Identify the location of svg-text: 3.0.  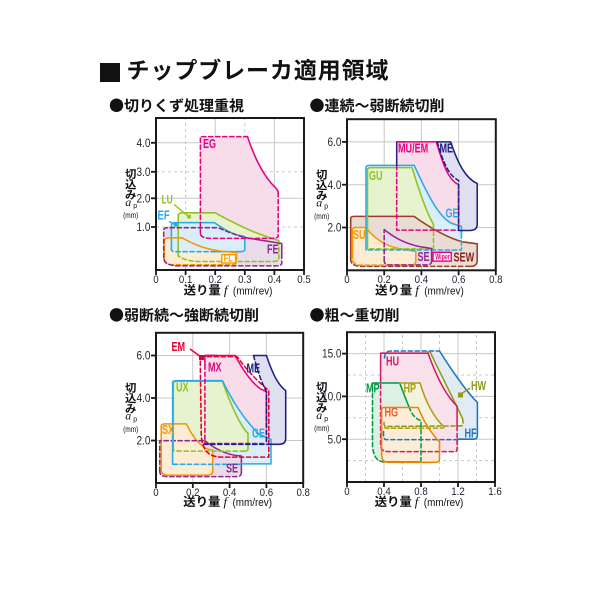
(144, 172).